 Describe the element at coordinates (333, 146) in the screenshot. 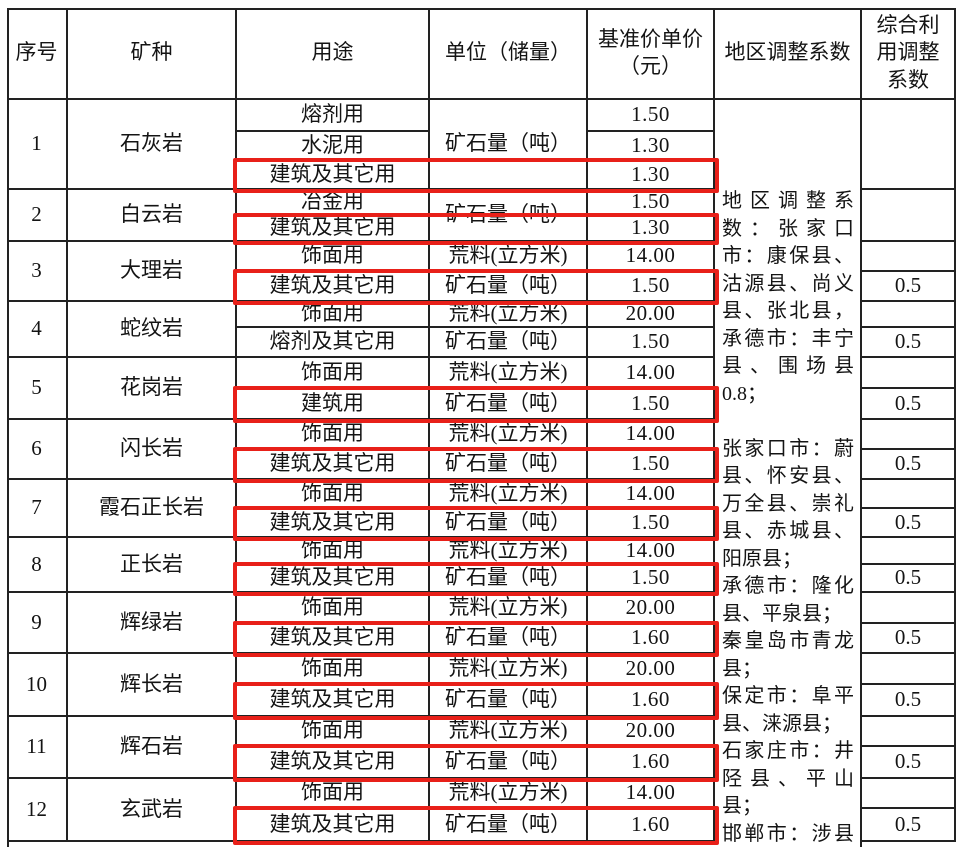

I see `usage-cell: 水泥用` at that location.